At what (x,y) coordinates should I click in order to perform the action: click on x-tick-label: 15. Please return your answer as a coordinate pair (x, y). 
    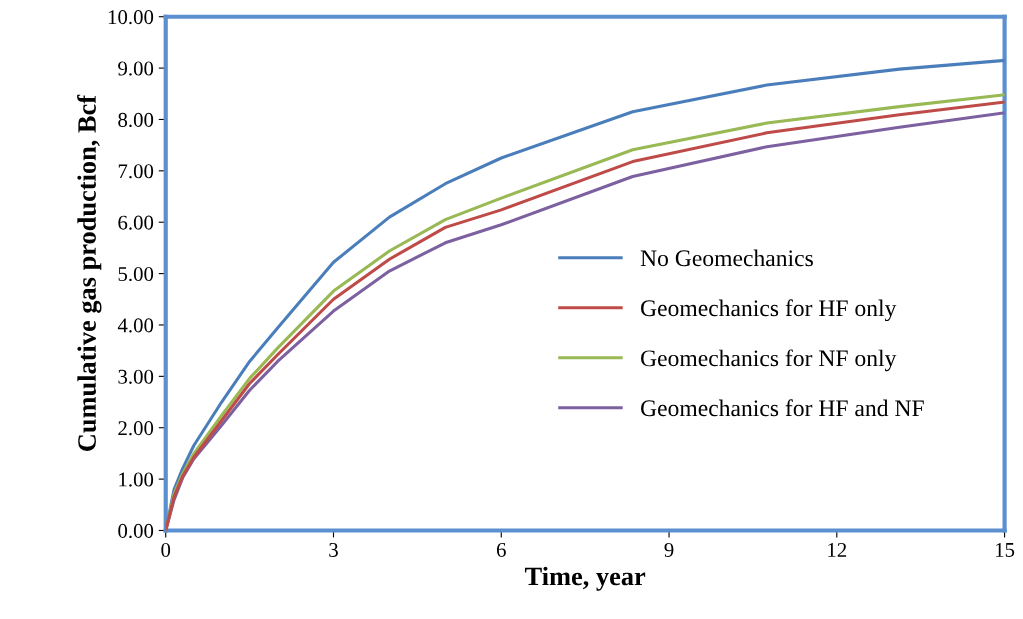
    Looking at the image, I should click on (1005, 549).